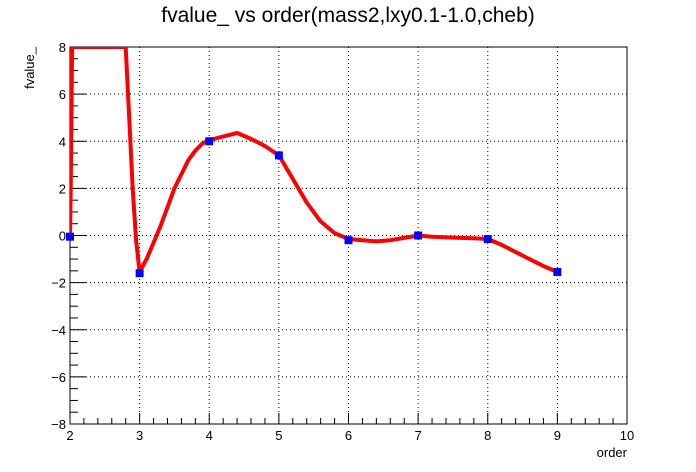 This screenshot has height=472, width=696. Describe the element at coordinates (62, 188) in the screenshot. I see `y-tick-label: 2` at that location.